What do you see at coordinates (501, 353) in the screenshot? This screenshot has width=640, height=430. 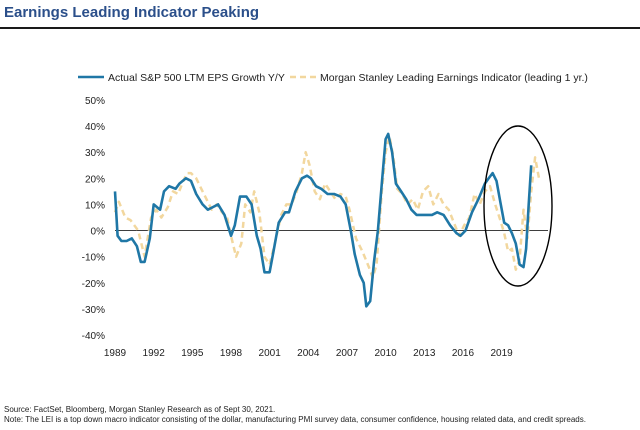 I see `x-tick-label: 2019` at bounding box center [501, 353].